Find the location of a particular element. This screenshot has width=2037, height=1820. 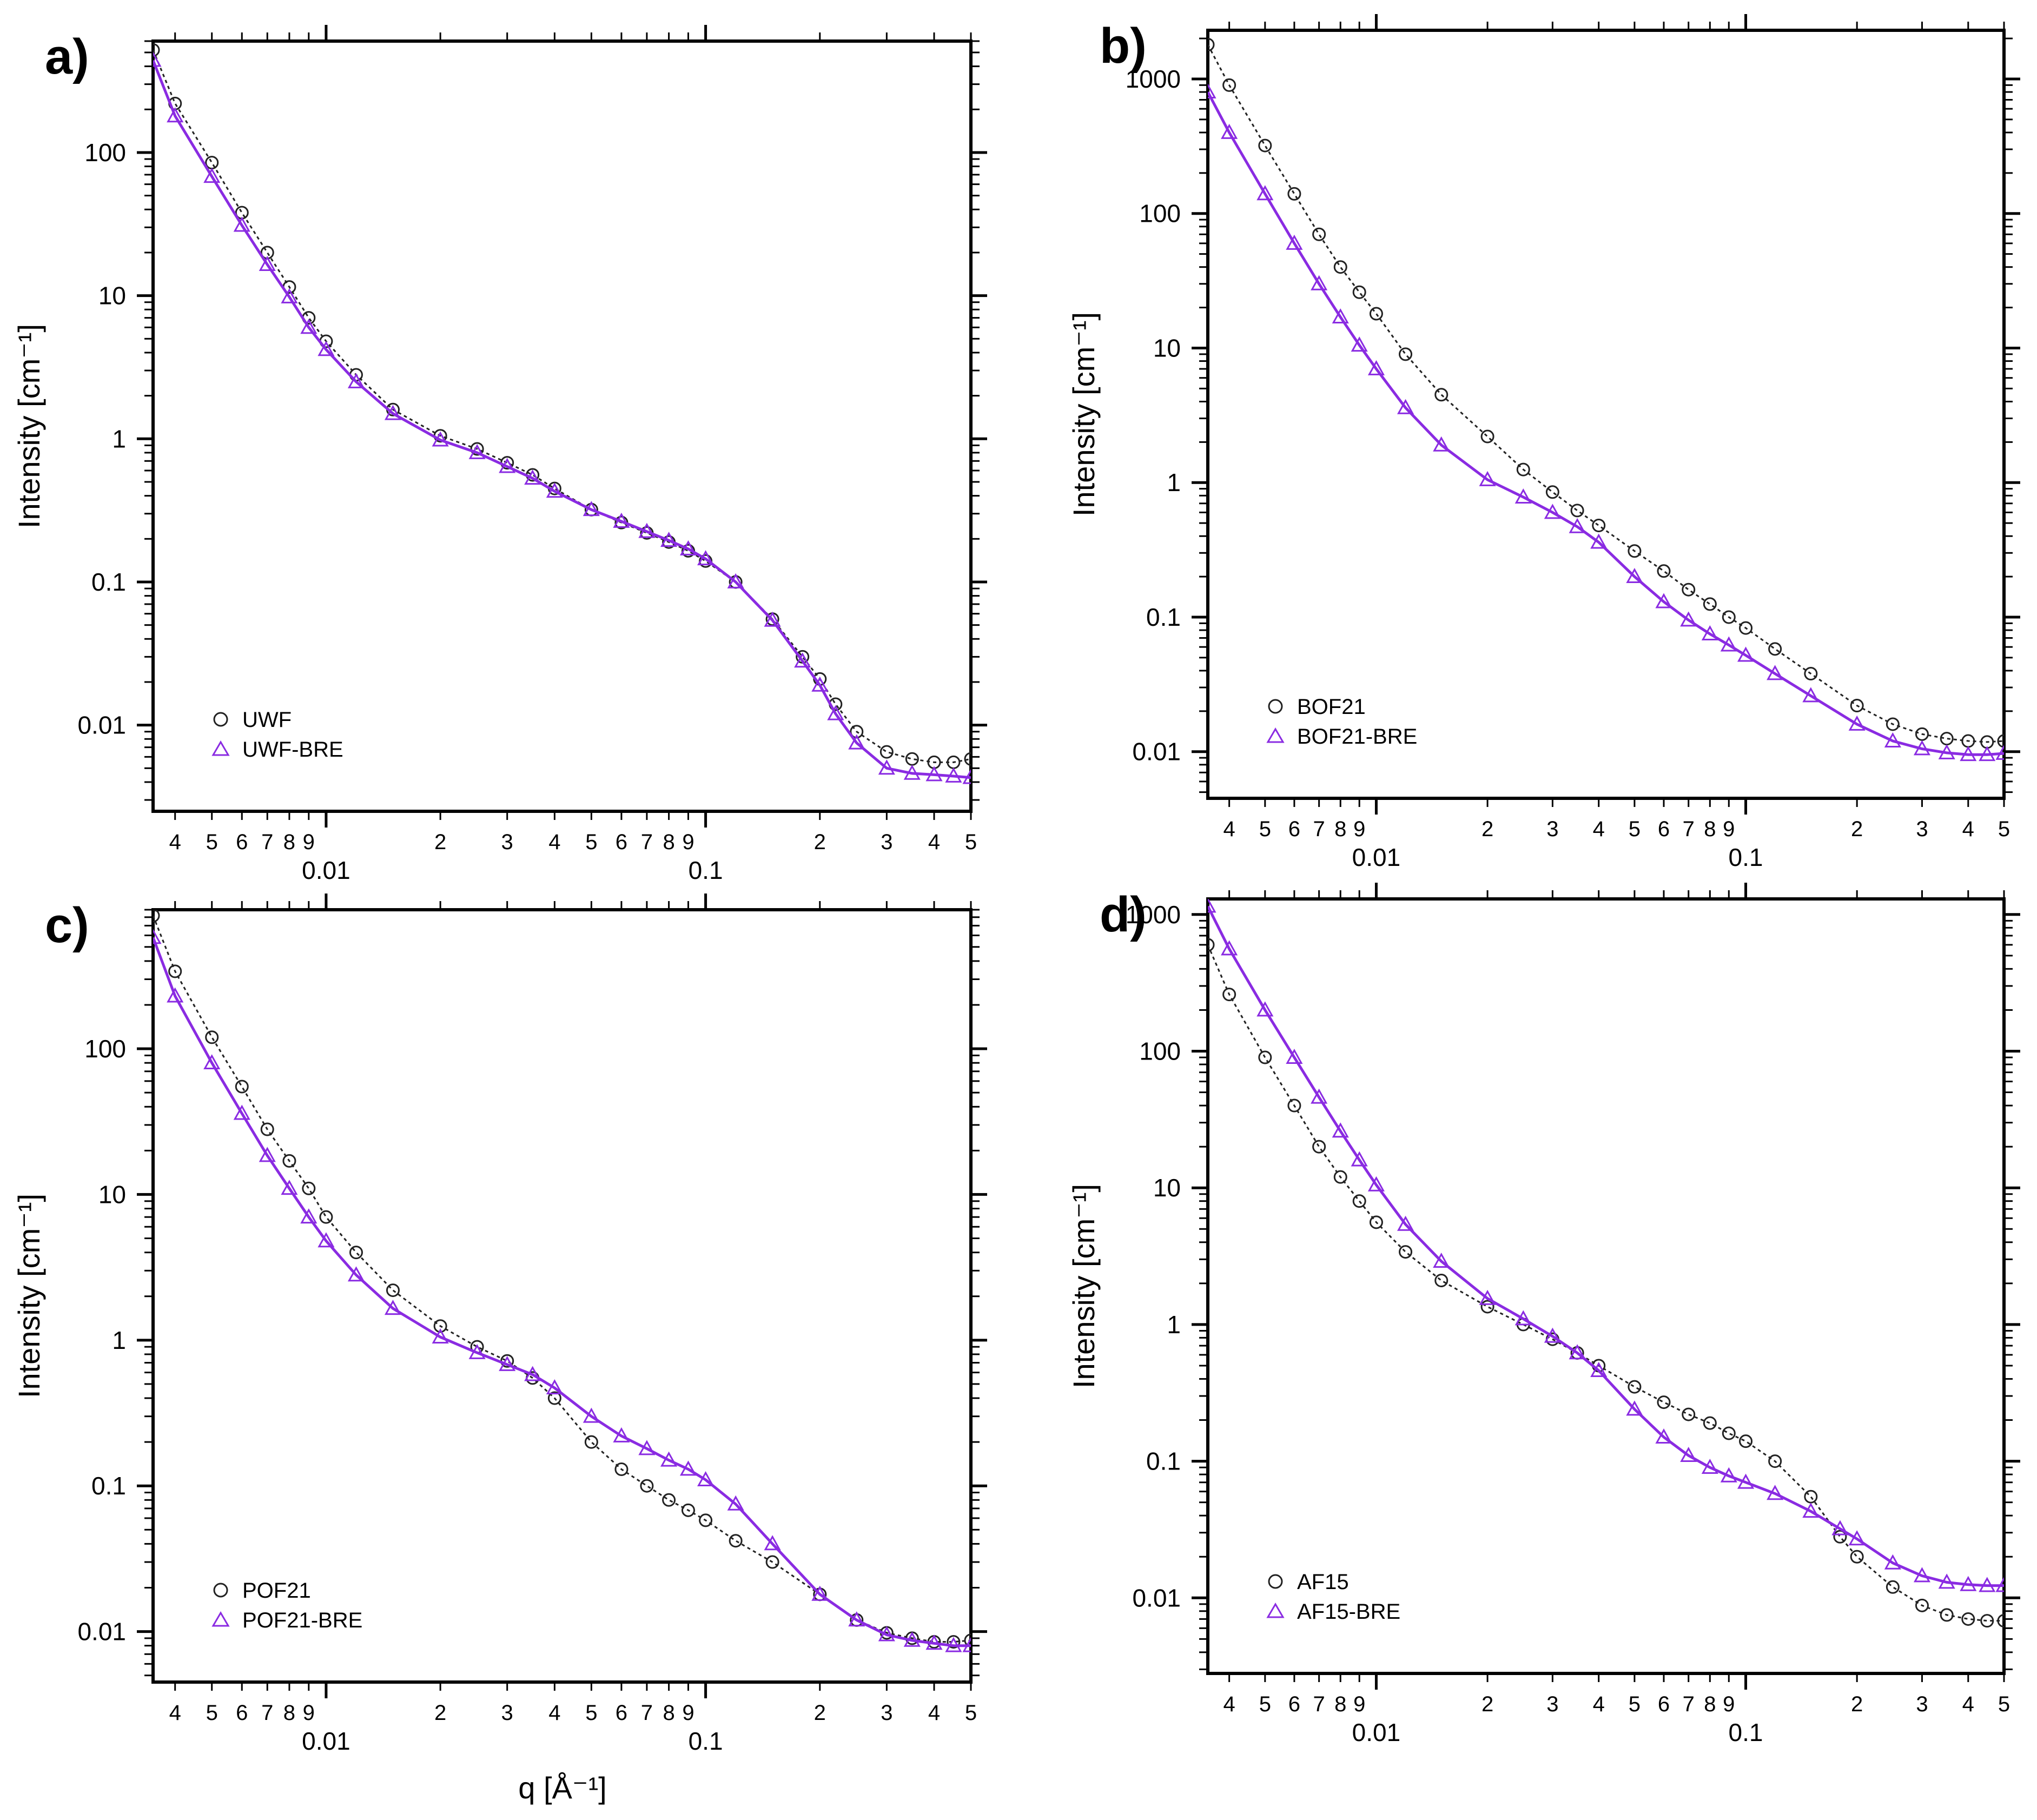

y-tick-label: 100 is located at coordinates (1160, 1051).